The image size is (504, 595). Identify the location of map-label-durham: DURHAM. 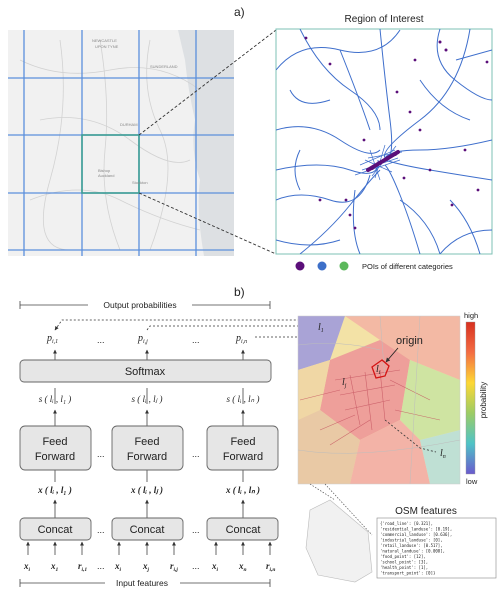
(129, 124).